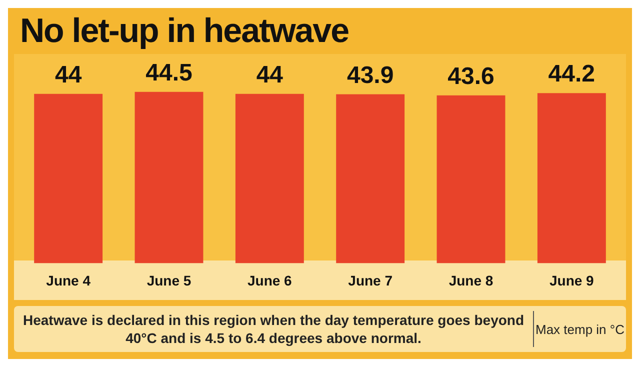  Describe the element at coordinates (370, 75) in the screenshot. I see `data-label: 43.9` at that location.